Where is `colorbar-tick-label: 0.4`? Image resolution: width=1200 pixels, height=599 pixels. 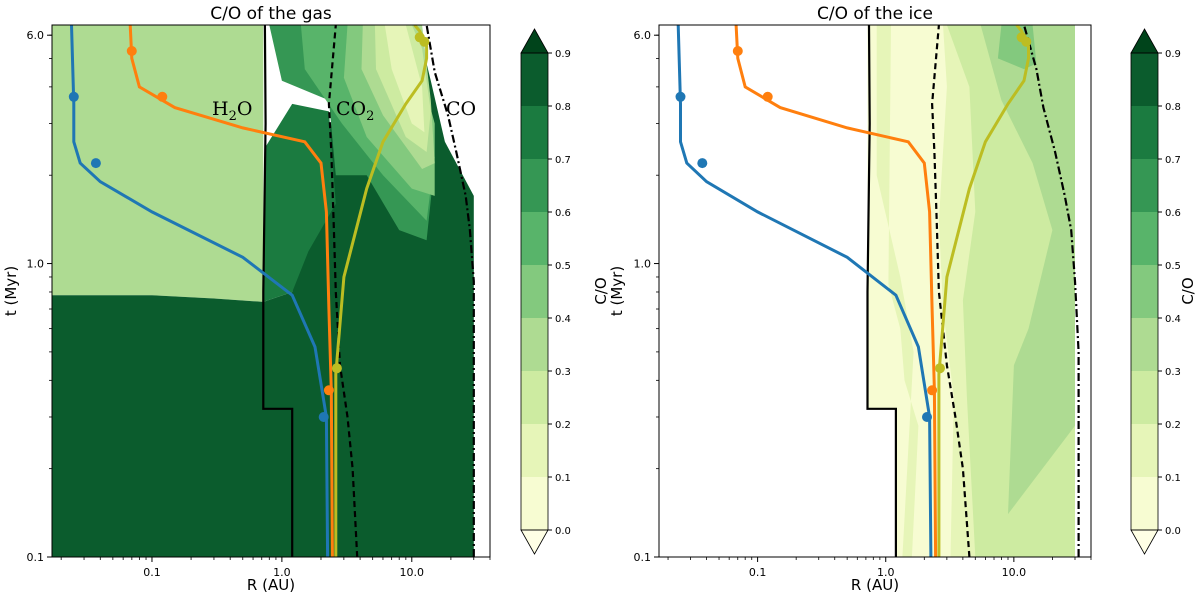
colorbar-tick-label: 0.4 is located at coordinates (563, 319).